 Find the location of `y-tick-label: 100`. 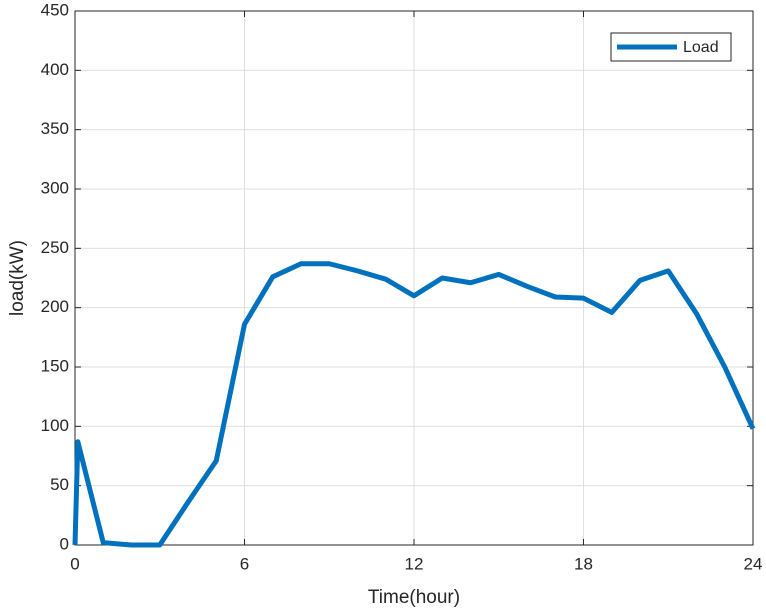

y-tick-label: 100 is located at coordinates (55, 425).